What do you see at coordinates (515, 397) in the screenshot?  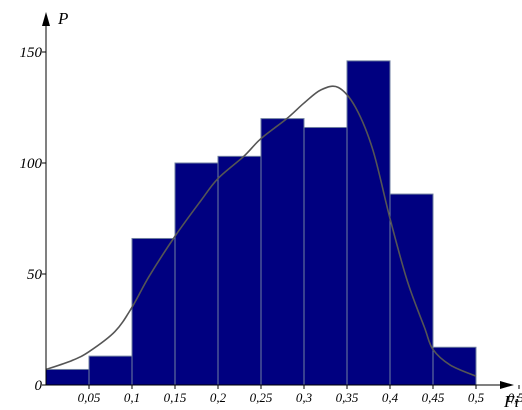 I see `x-tick-label: 0,55` at bounding box center [515, 397].